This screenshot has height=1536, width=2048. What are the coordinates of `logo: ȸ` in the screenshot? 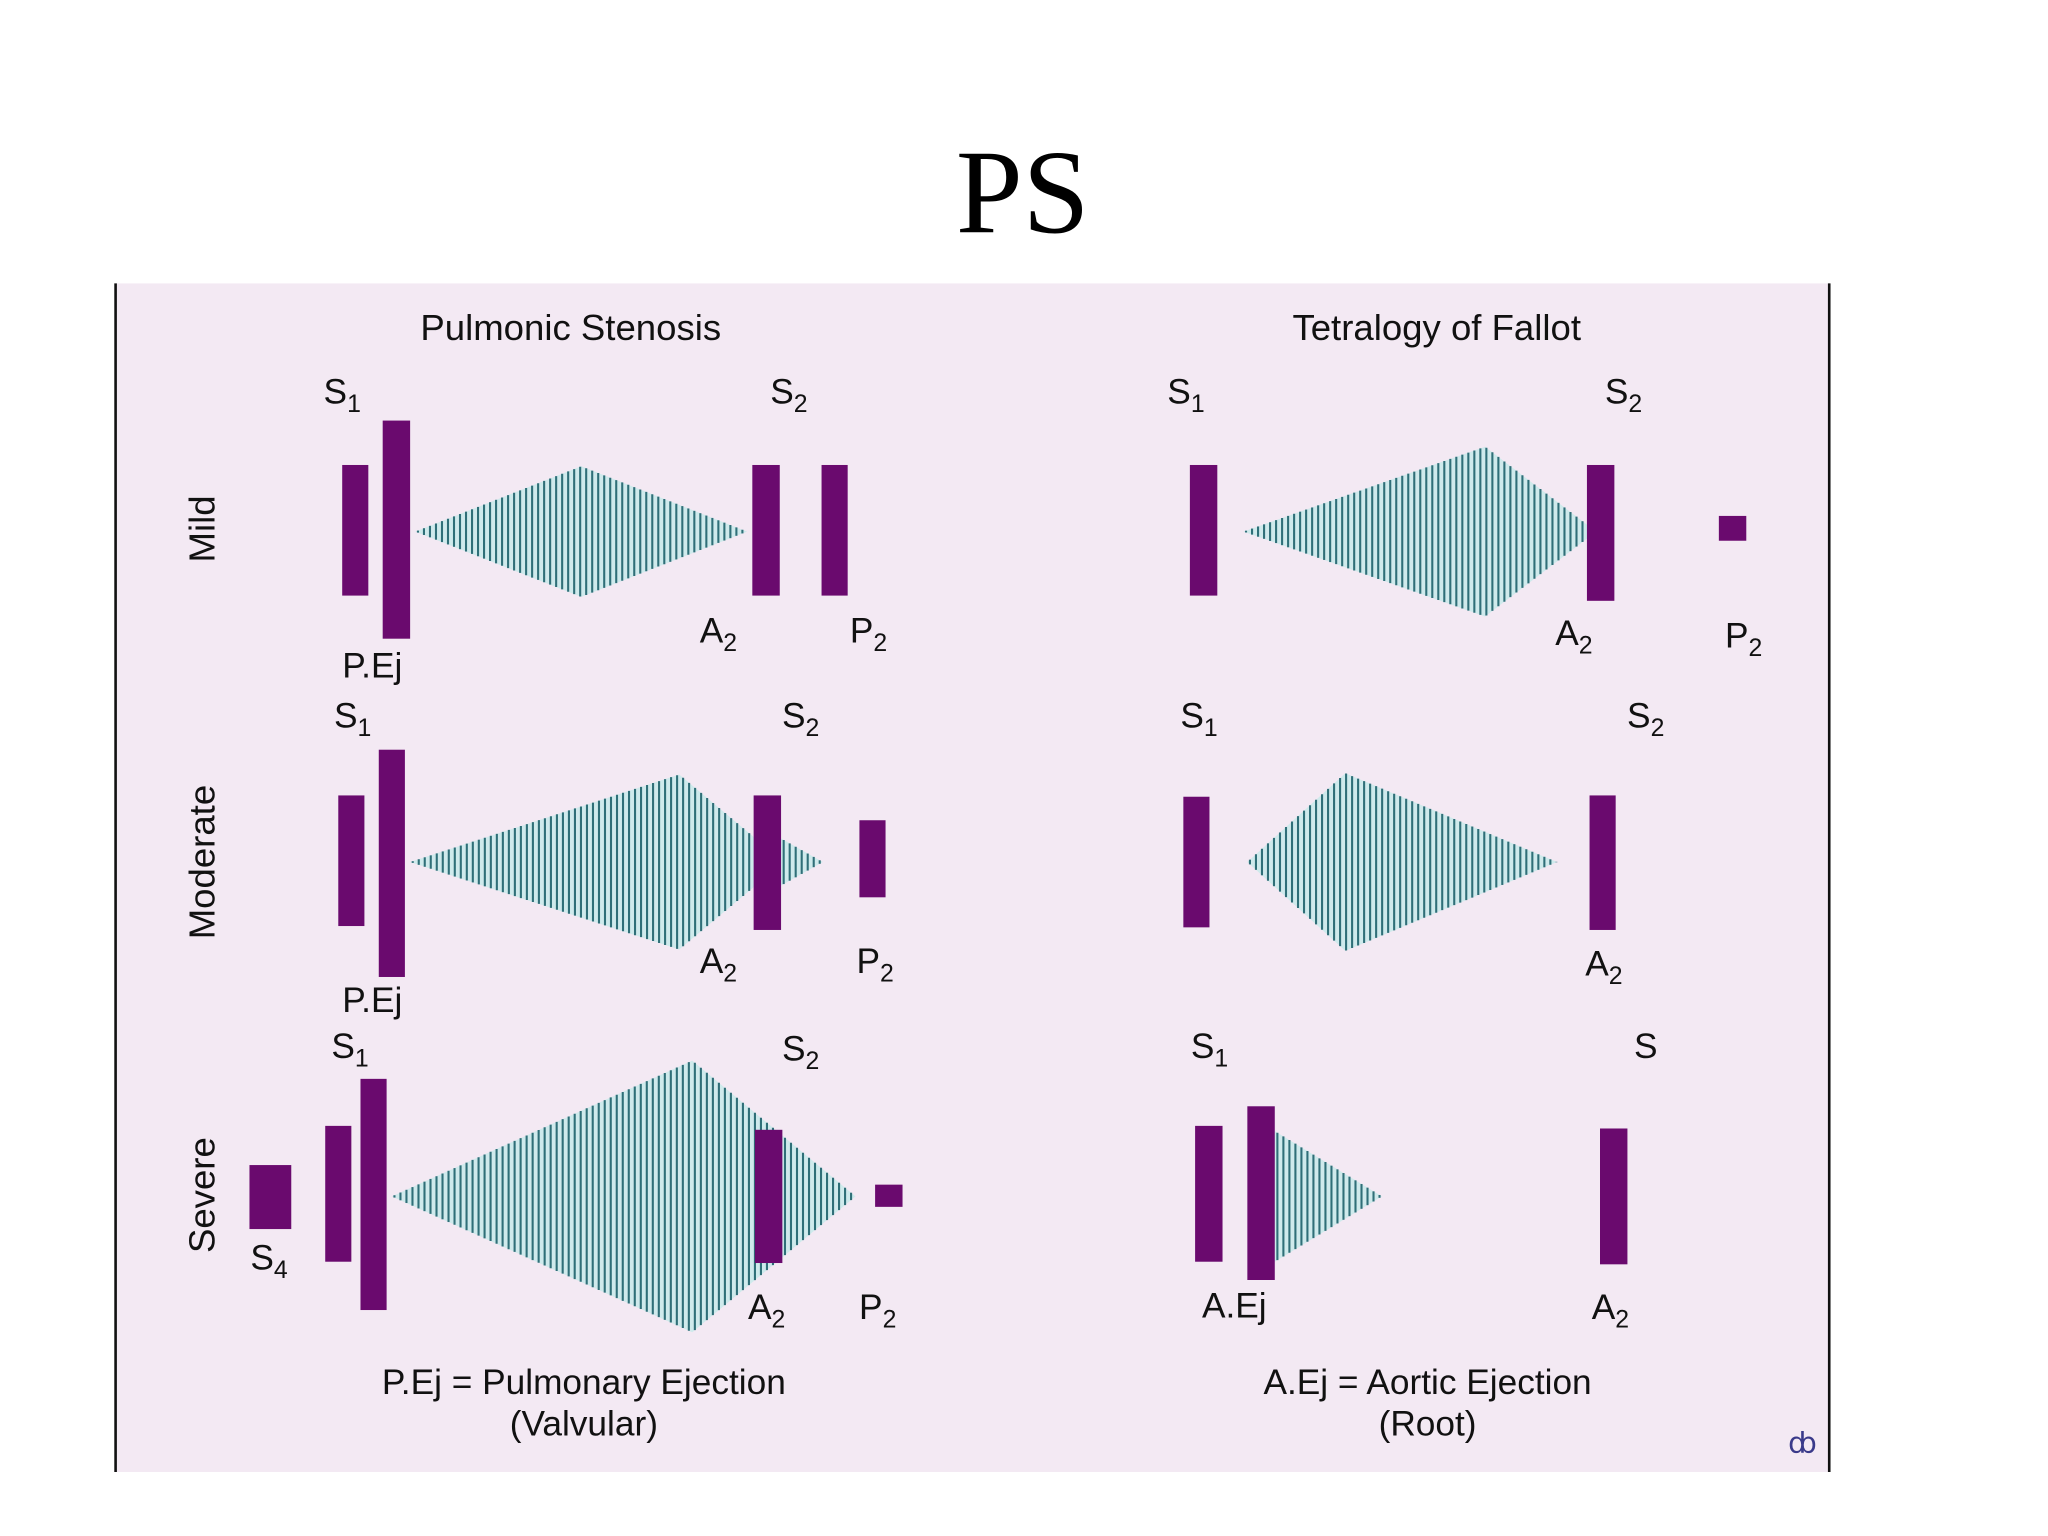 It's located at (1802, 1442).